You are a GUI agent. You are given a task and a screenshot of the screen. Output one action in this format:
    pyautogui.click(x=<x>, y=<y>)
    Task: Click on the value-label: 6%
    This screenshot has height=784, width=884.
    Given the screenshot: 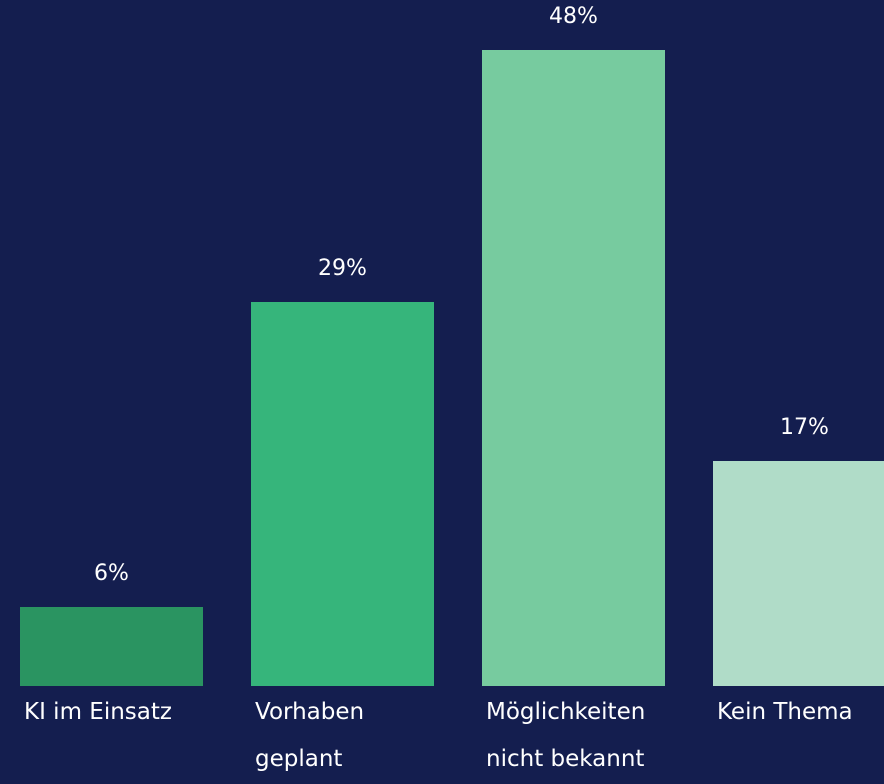 What is the action you would take?
    pyautogui.click(x=111, y=573)
    